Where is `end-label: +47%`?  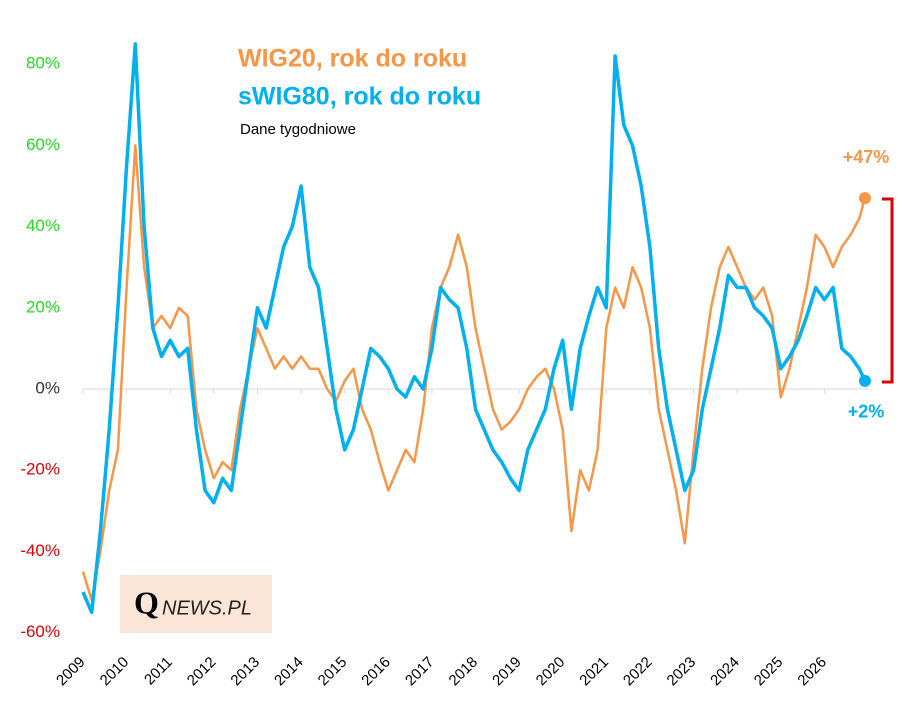
end-label: +47% is located at coordinates (866, 157).